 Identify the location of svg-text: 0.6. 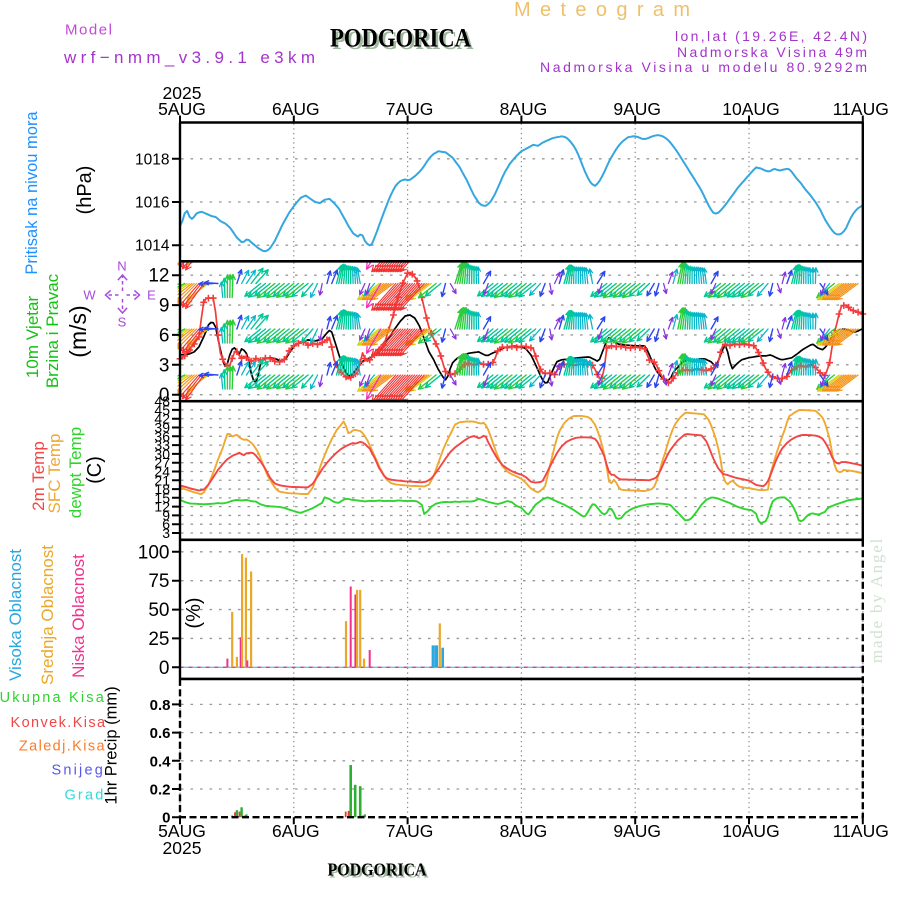
(160, 733).